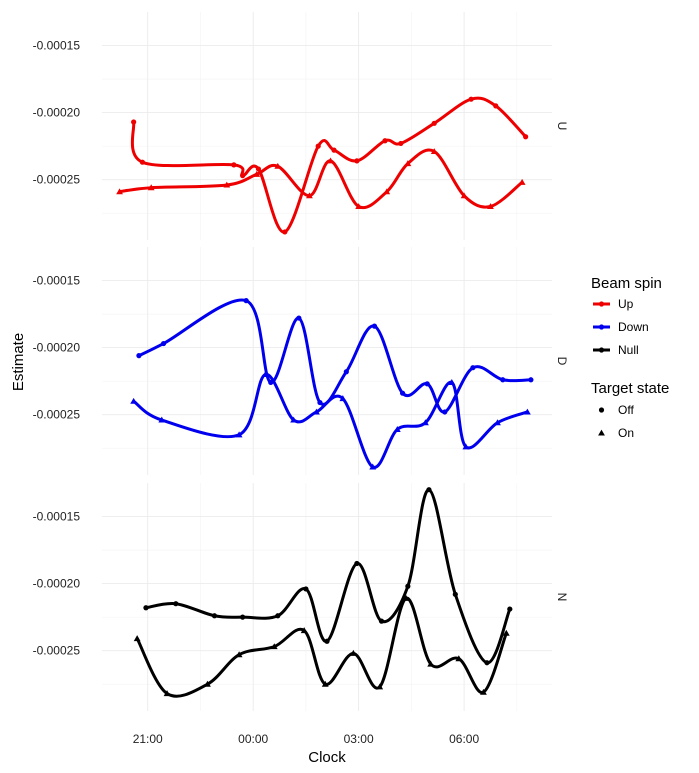 This screenshot has height=773, width=699. Describe the element at coordinates (562, 126) in the screenshot. I see `facet-strip-label: U` at that location.